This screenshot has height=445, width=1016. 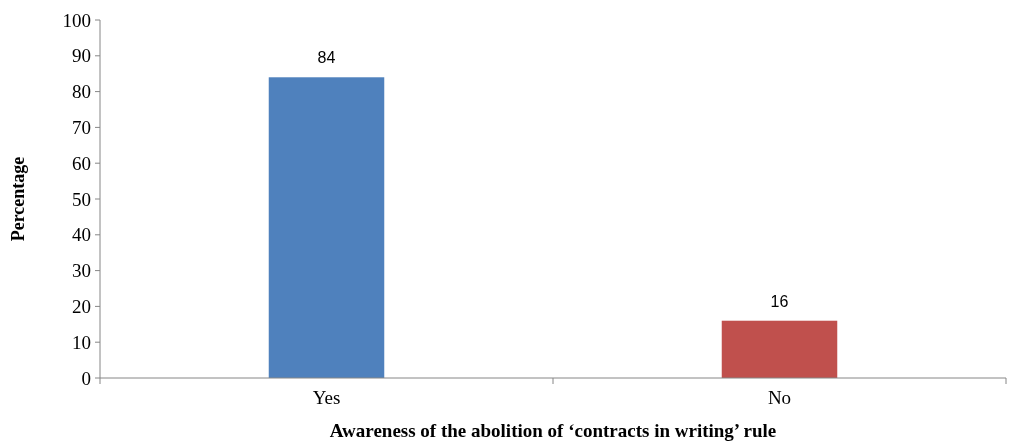 I want to click on y-tick-label: 90, so click(x=81, y=56).